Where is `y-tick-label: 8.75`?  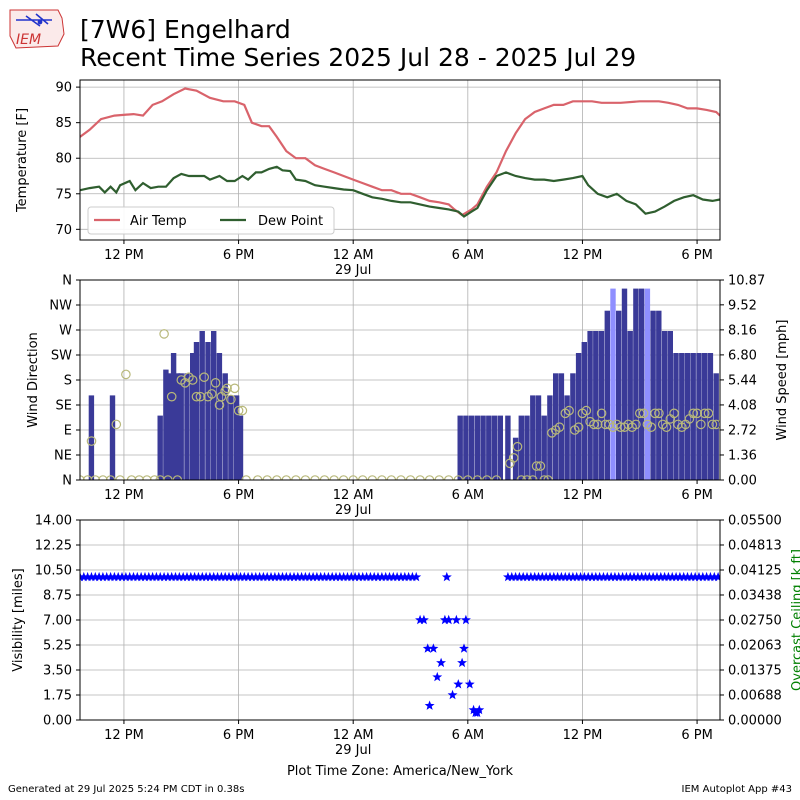
y-tick-label: 8.75 is located at coordinates (57, 596).